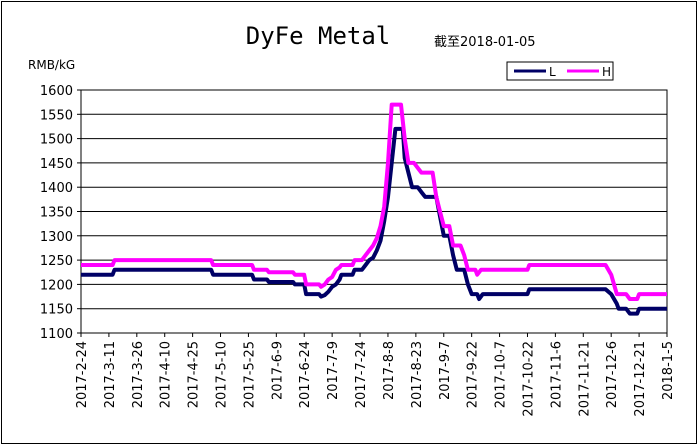 The width and height of the screenshot is (700, 448). I want to click on x-tick-label: 2017-4-25, so click(194, 374).